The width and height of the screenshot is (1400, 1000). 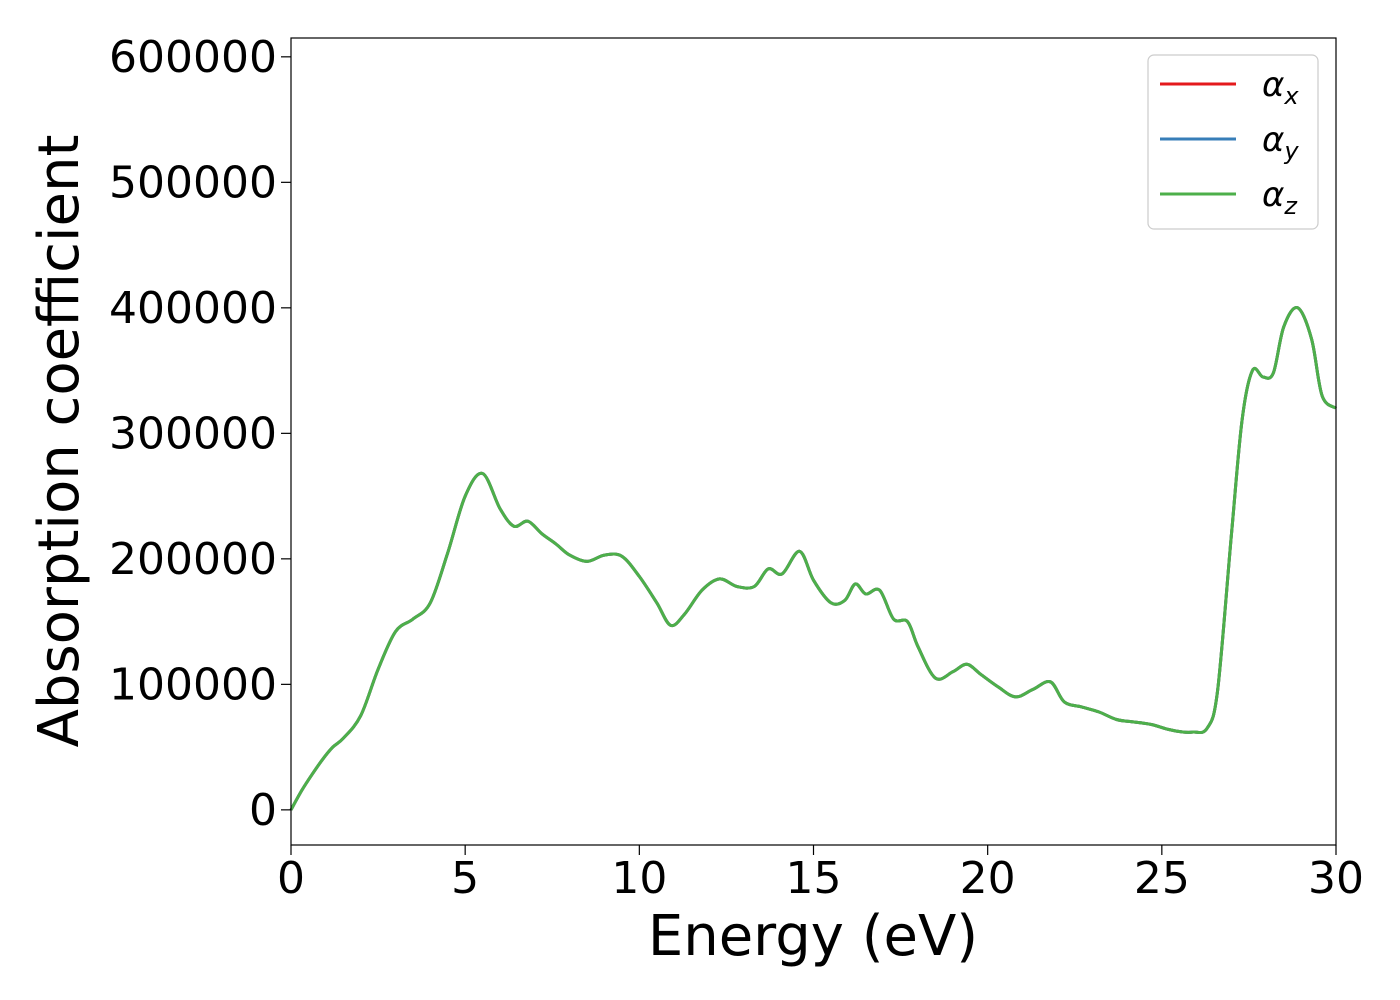 What do you see at coordinates (814, 878) in the screenshot?
I see `x-tick-label: 15` at bounding box center [814, 878].